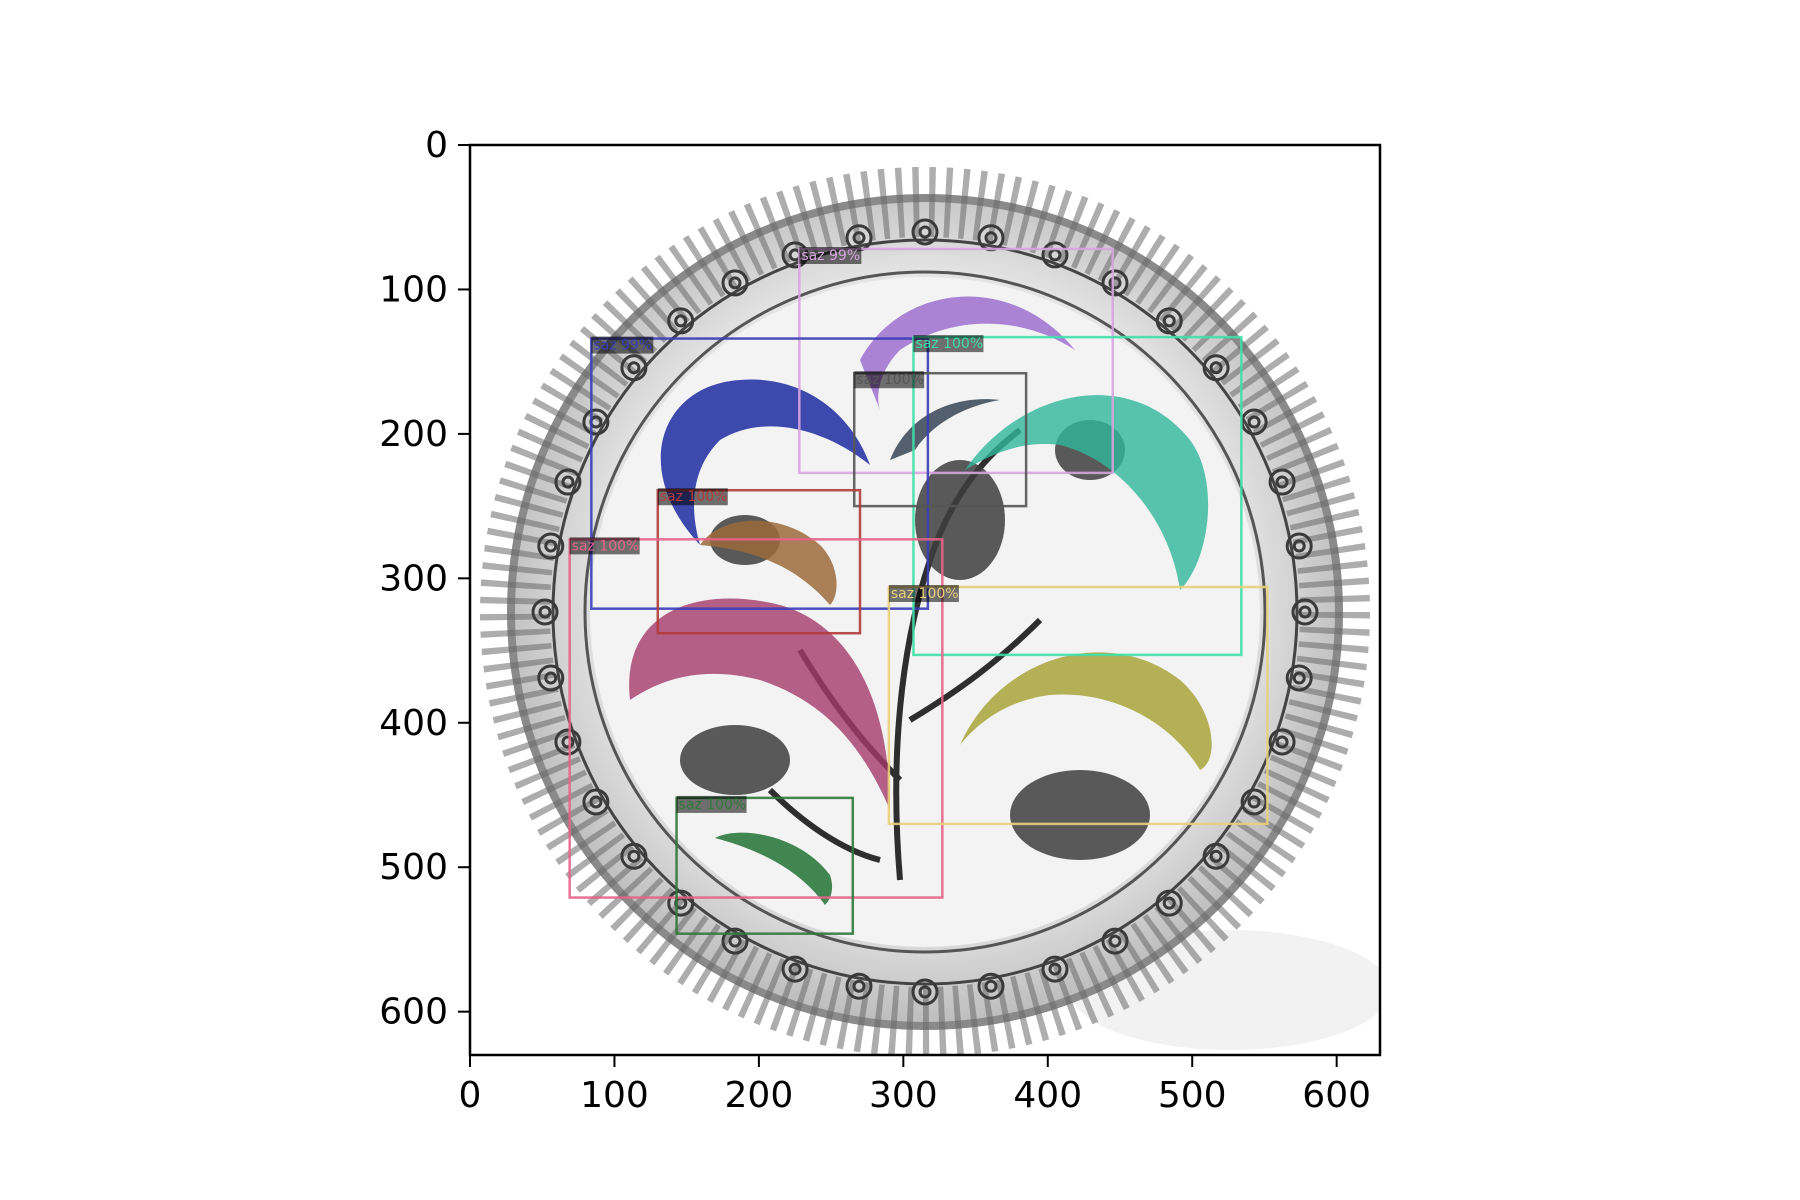 The width and height of the screenshot is (1800, 1200). Describe the element at coordinates (413, 867) in the screenshot. I see `y-tick-label: 500` at that location.